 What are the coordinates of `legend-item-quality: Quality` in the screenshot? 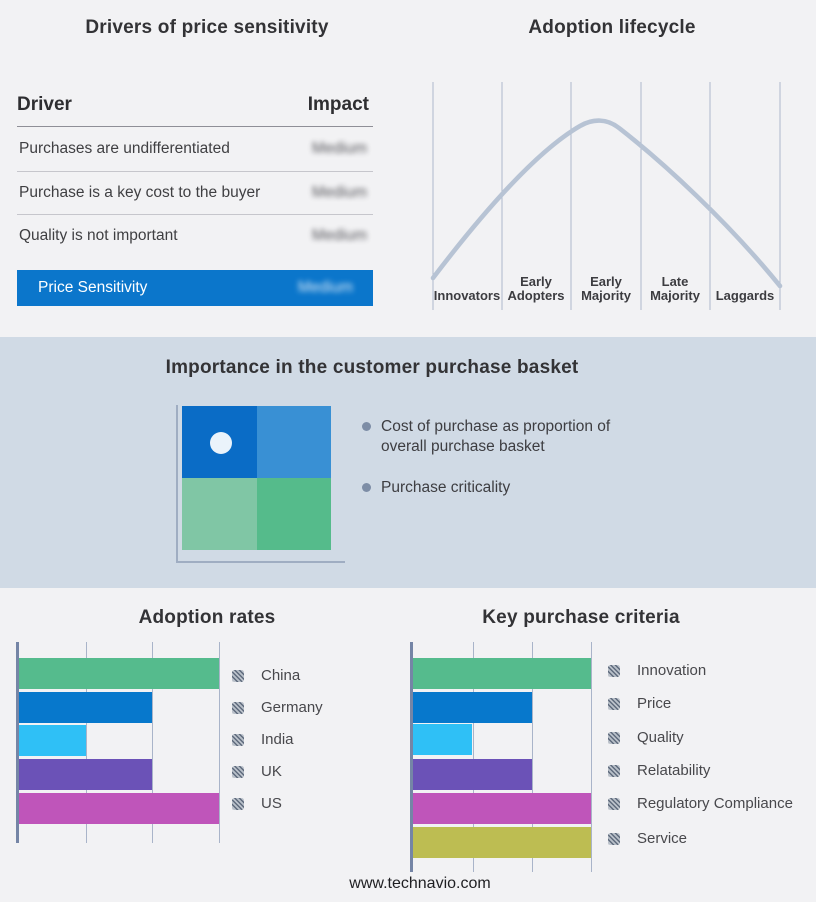 It's located at (646, 737).